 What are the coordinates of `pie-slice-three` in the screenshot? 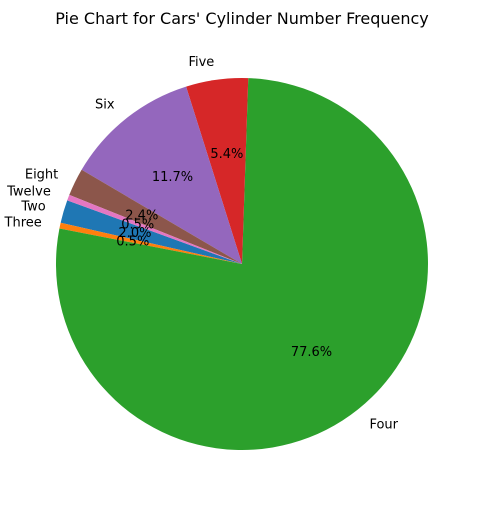 It's located at (150, 243).